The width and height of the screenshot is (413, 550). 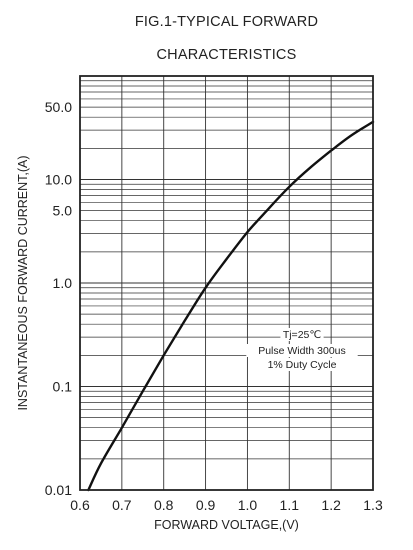 I want to click on test-conditions-annotation: Tj=25℃ Pulse Width 300us 1% Duty Cycle, so click(x=302, y=349).